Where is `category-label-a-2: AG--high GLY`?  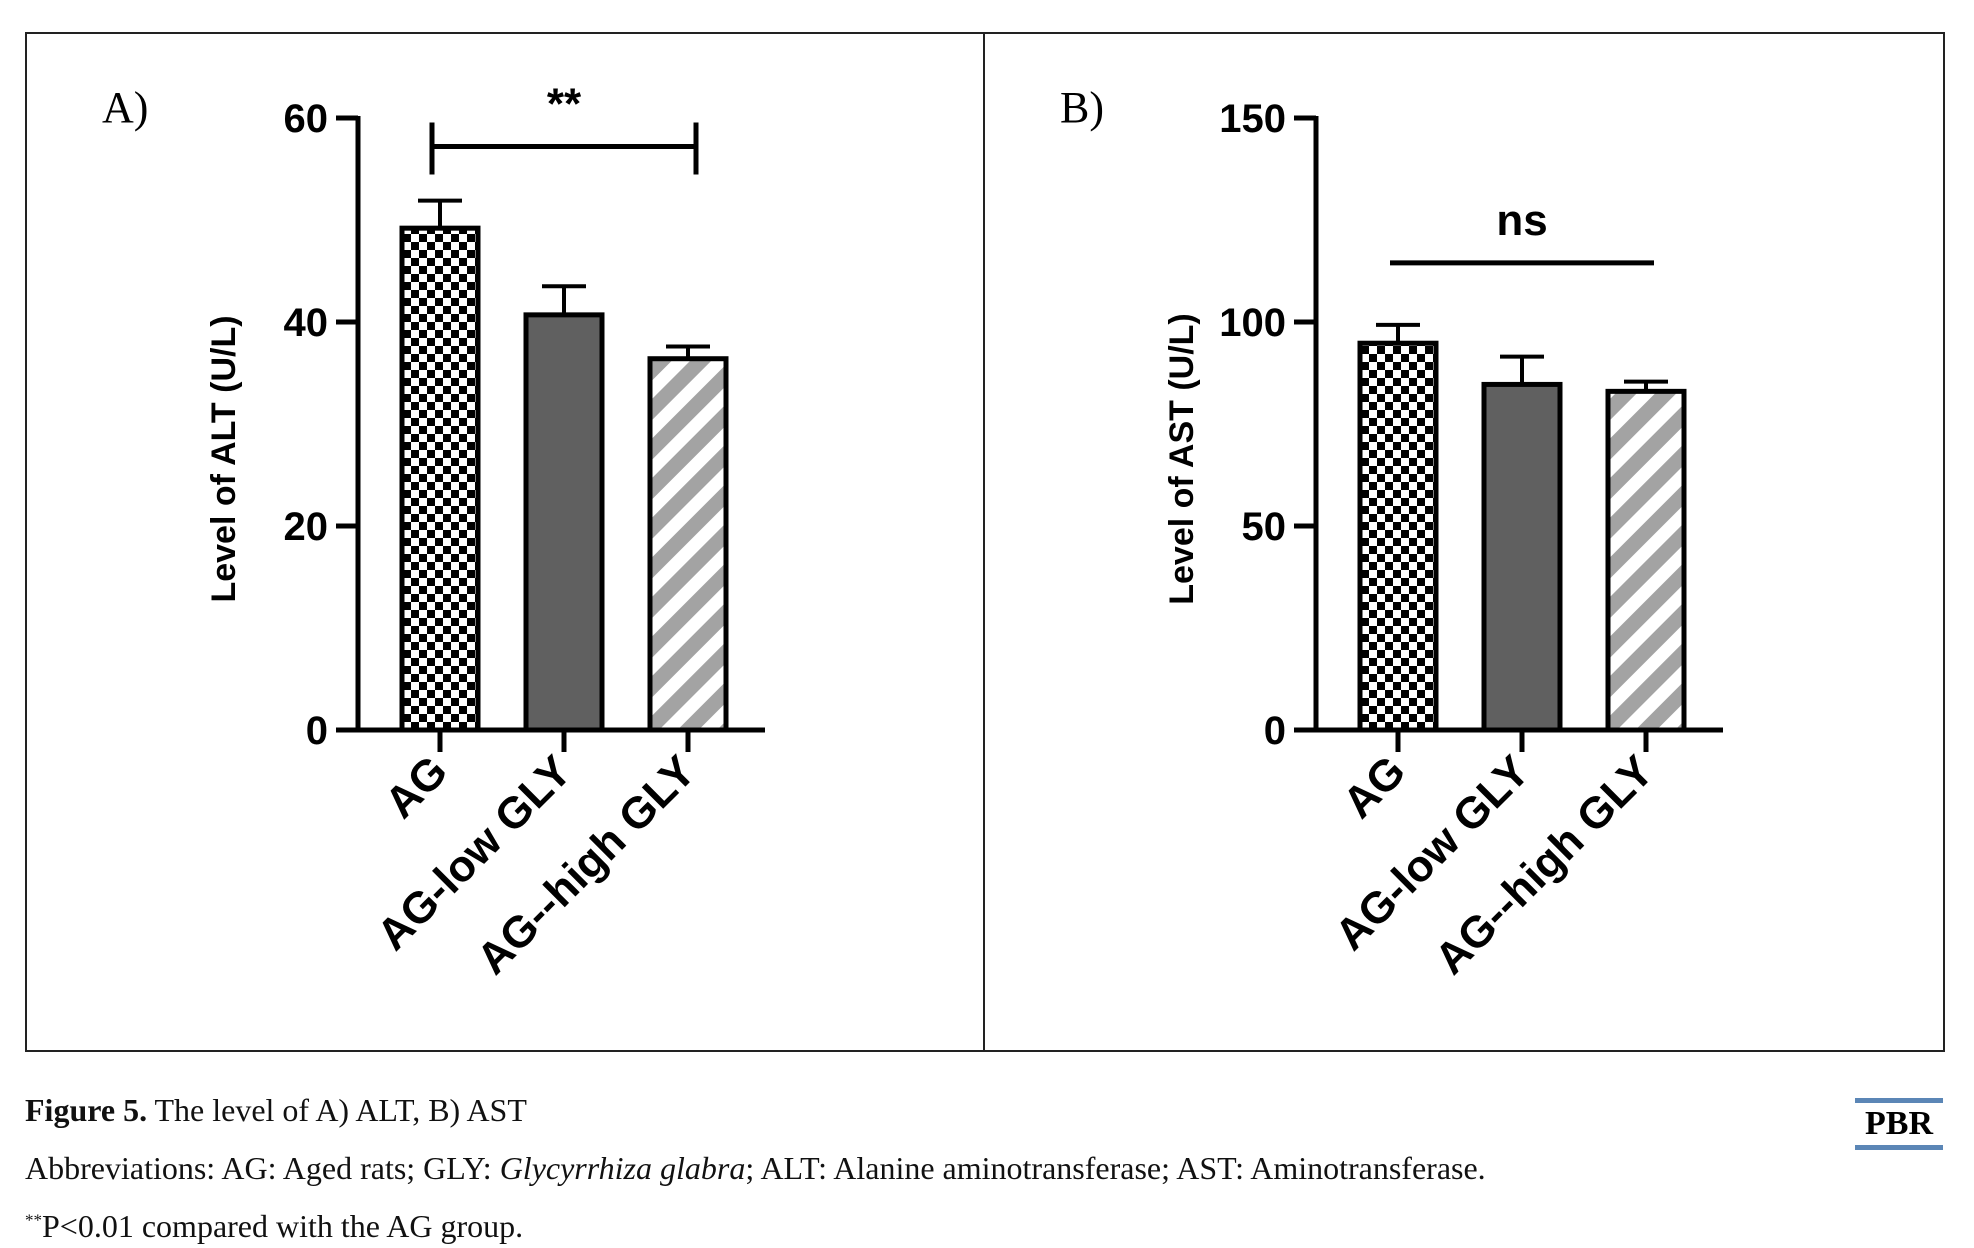
category-label-a-2: AG--high GLY is located at coordinates (586, 864).